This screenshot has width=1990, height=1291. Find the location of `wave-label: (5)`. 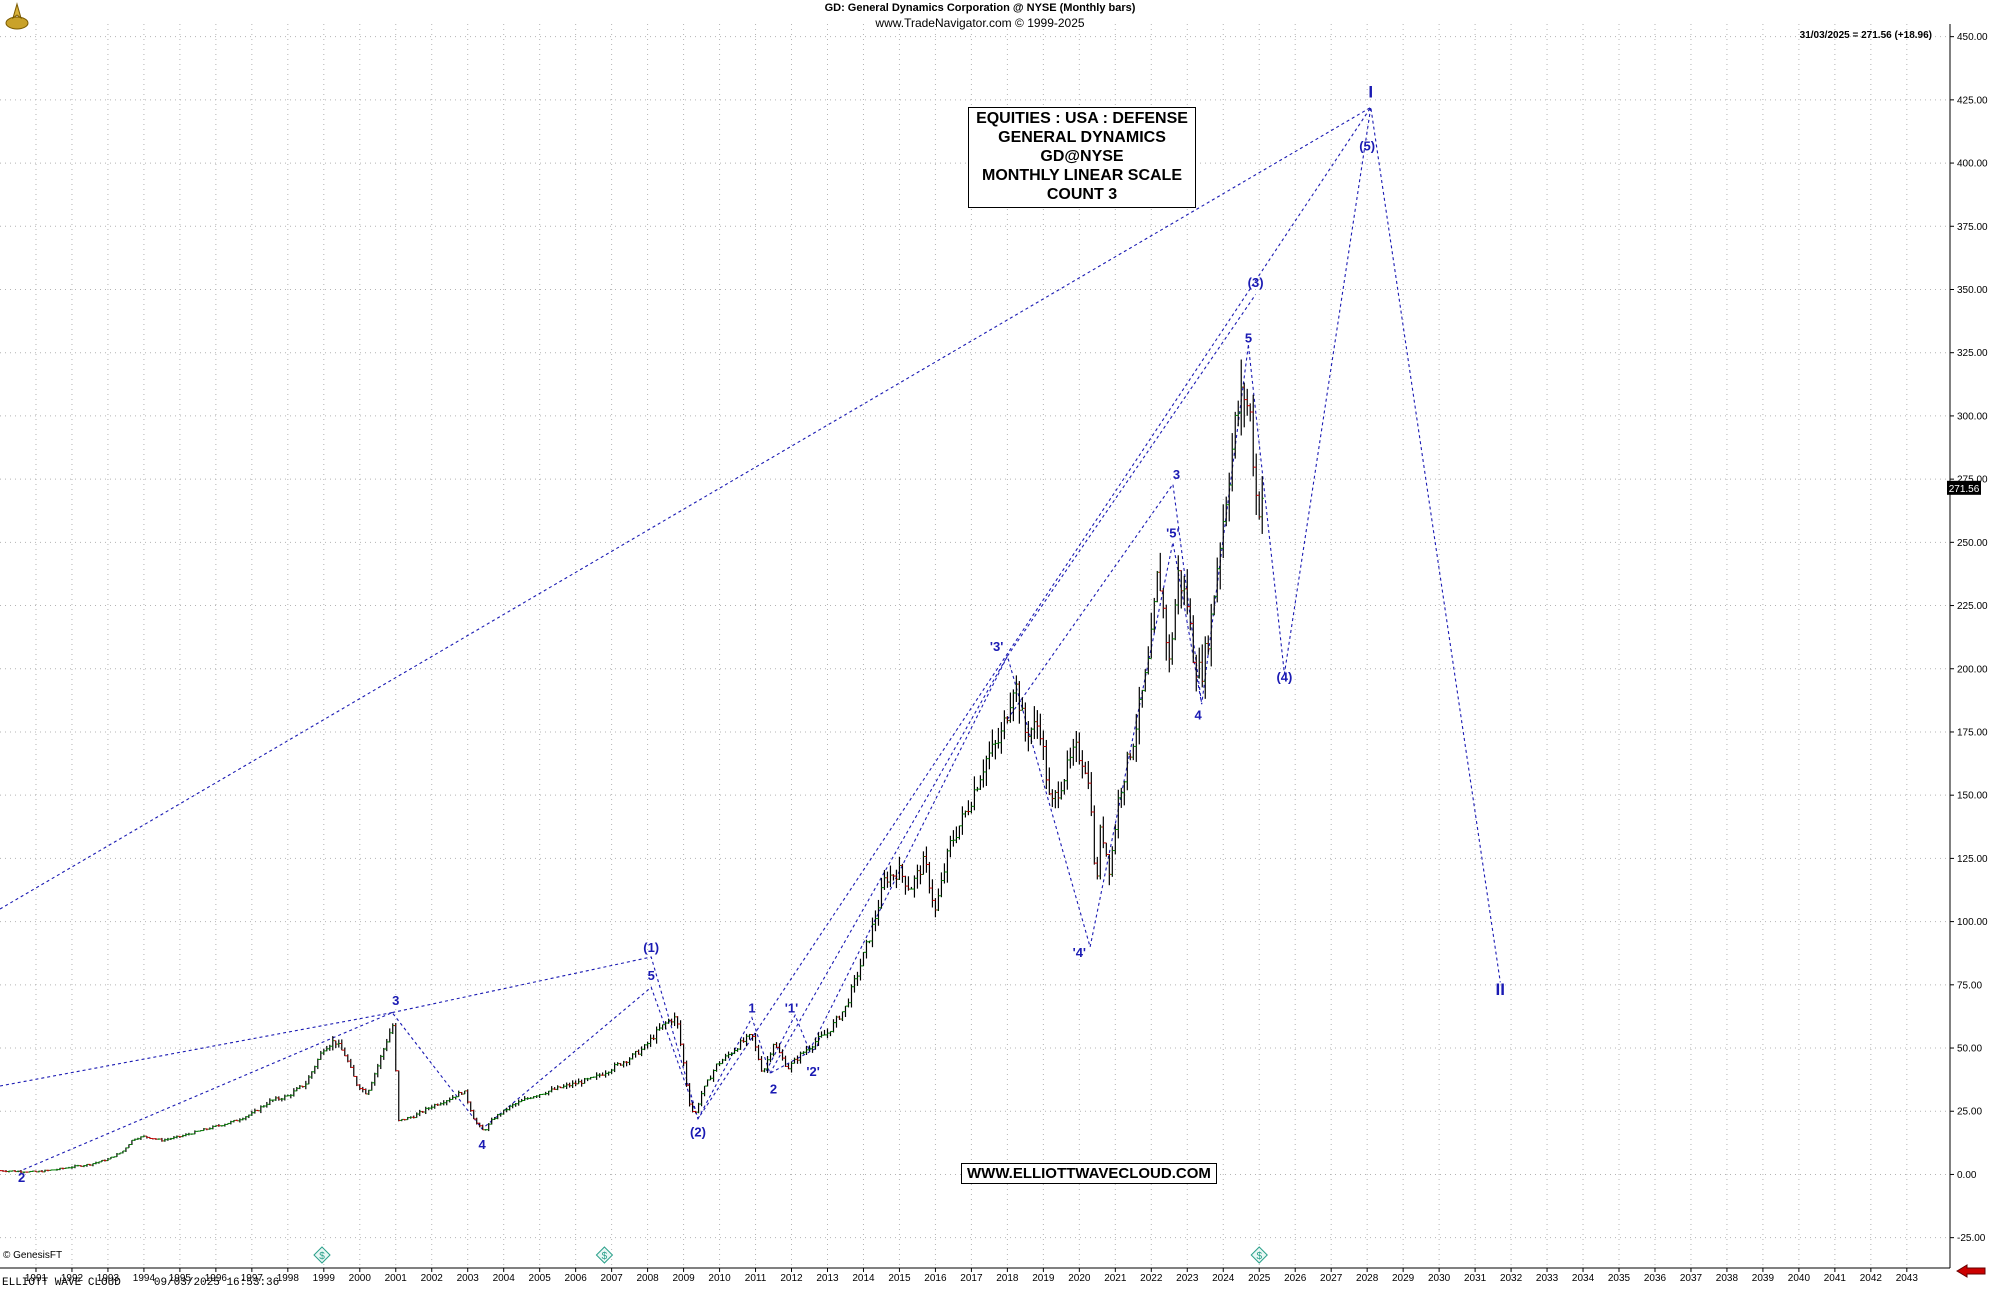

wave-label: (5) is located at coordinates (1367, 145).